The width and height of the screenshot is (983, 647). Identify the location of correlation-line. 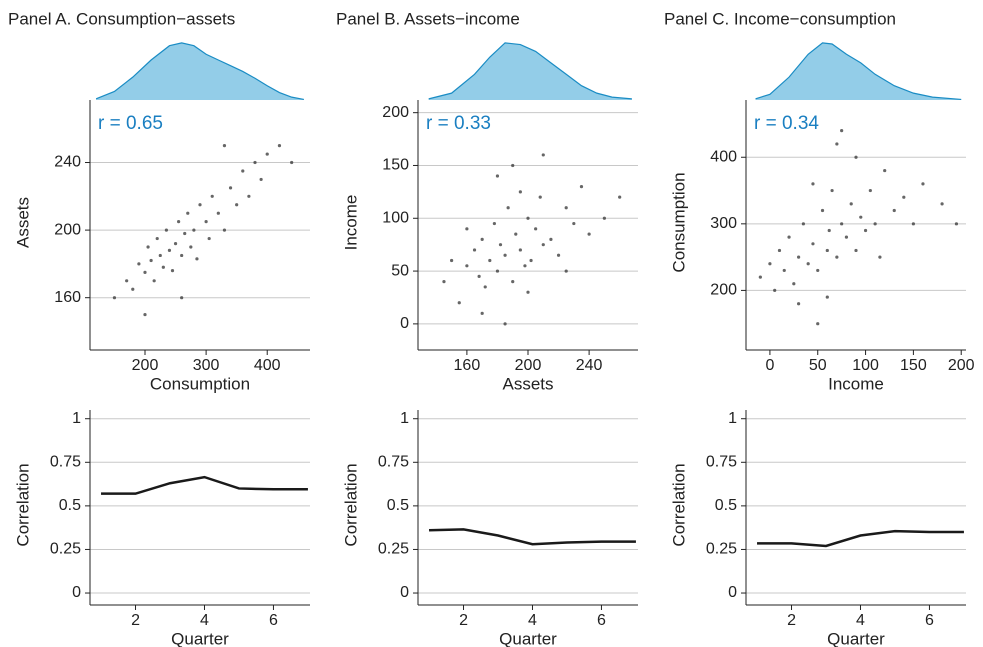
(204, 485).